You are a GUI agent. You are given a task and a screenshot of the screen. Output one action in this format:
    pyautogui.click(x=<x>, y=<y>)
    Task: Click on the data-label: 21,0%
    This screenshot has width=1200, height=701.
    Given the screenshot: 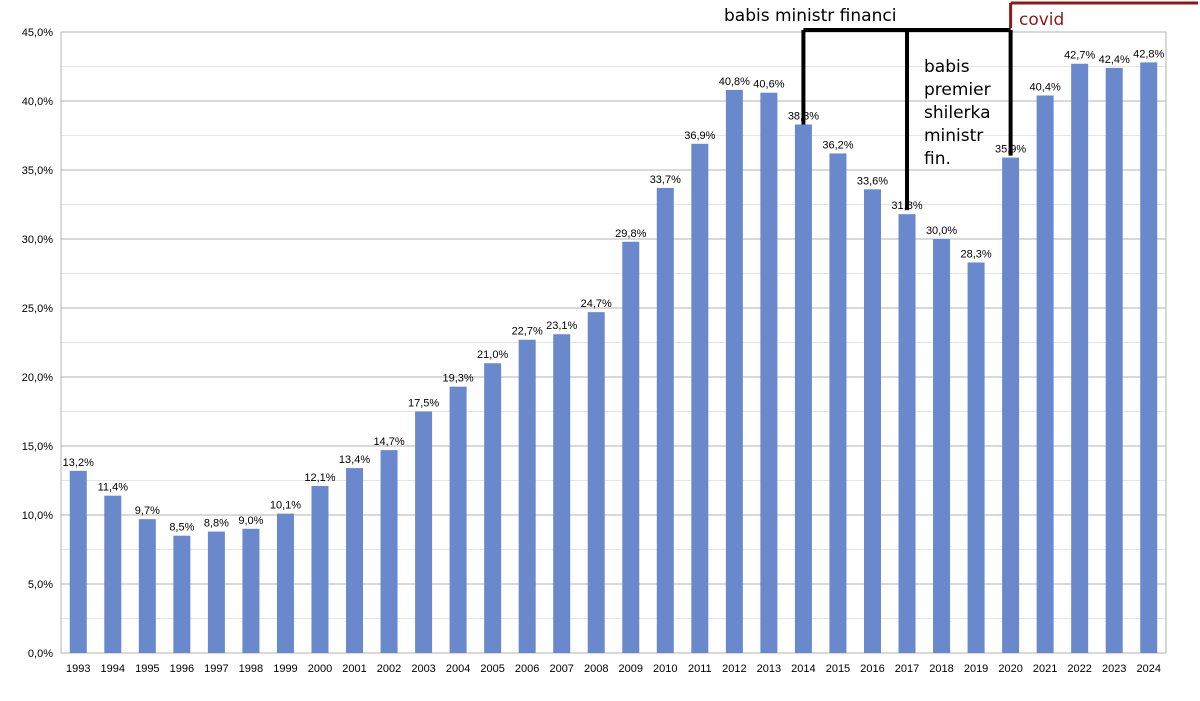 What is the action you would take?
    pyautogui.click(x=492, y=355)
    